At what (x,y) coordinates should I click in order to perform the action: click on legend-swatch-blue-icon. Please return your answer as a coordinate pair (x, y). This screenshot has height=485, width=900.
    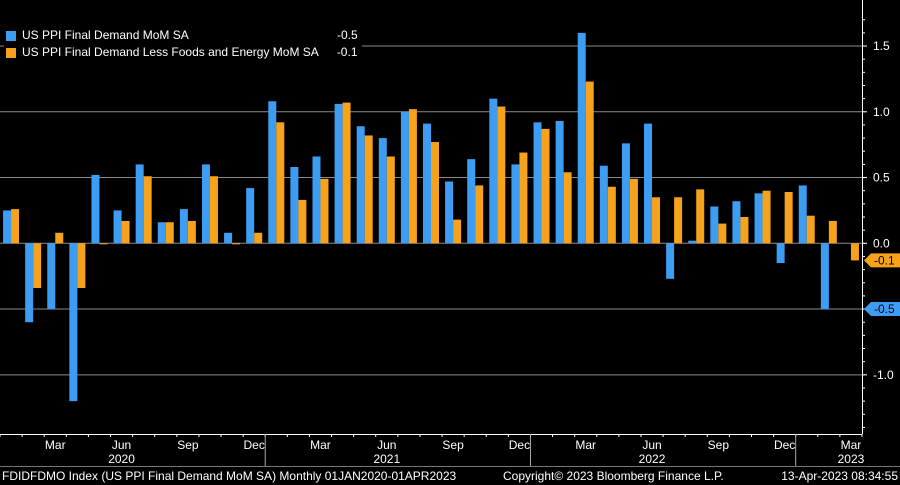
    Looking at the image, I should click on (11, 35).